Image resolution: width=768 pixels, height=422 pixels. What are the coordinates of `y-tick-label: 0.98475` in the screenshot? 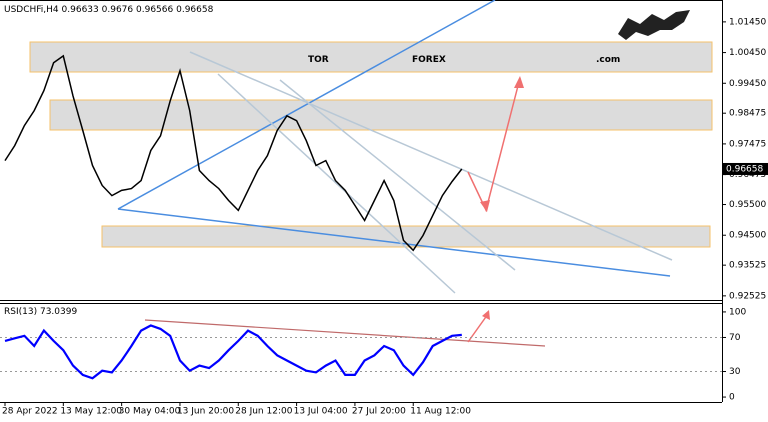 It's located at (747, 114).